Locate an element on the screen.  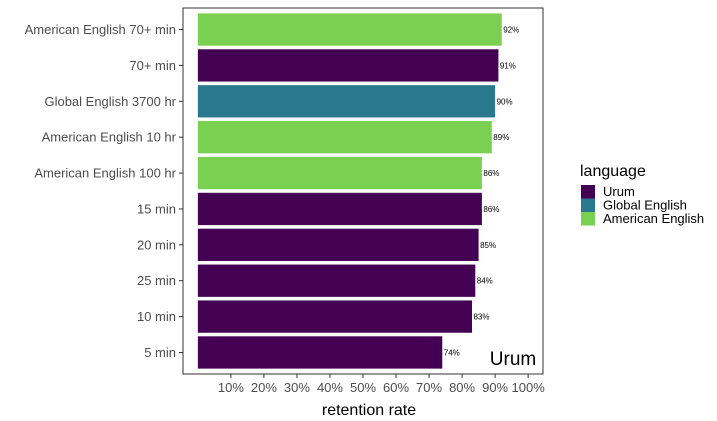
y-tick-label: 70+ min is located at coordinates (152, 65).